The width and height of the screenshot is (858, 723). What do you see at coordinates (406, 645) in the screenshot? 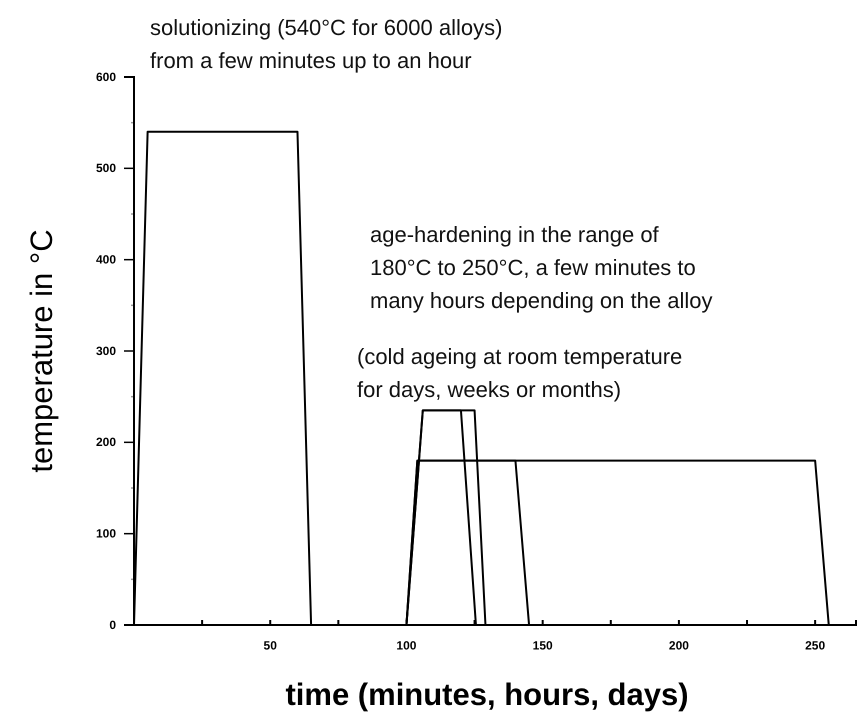
I see `x-tick-label: 100` at bounding box center [406, 645].